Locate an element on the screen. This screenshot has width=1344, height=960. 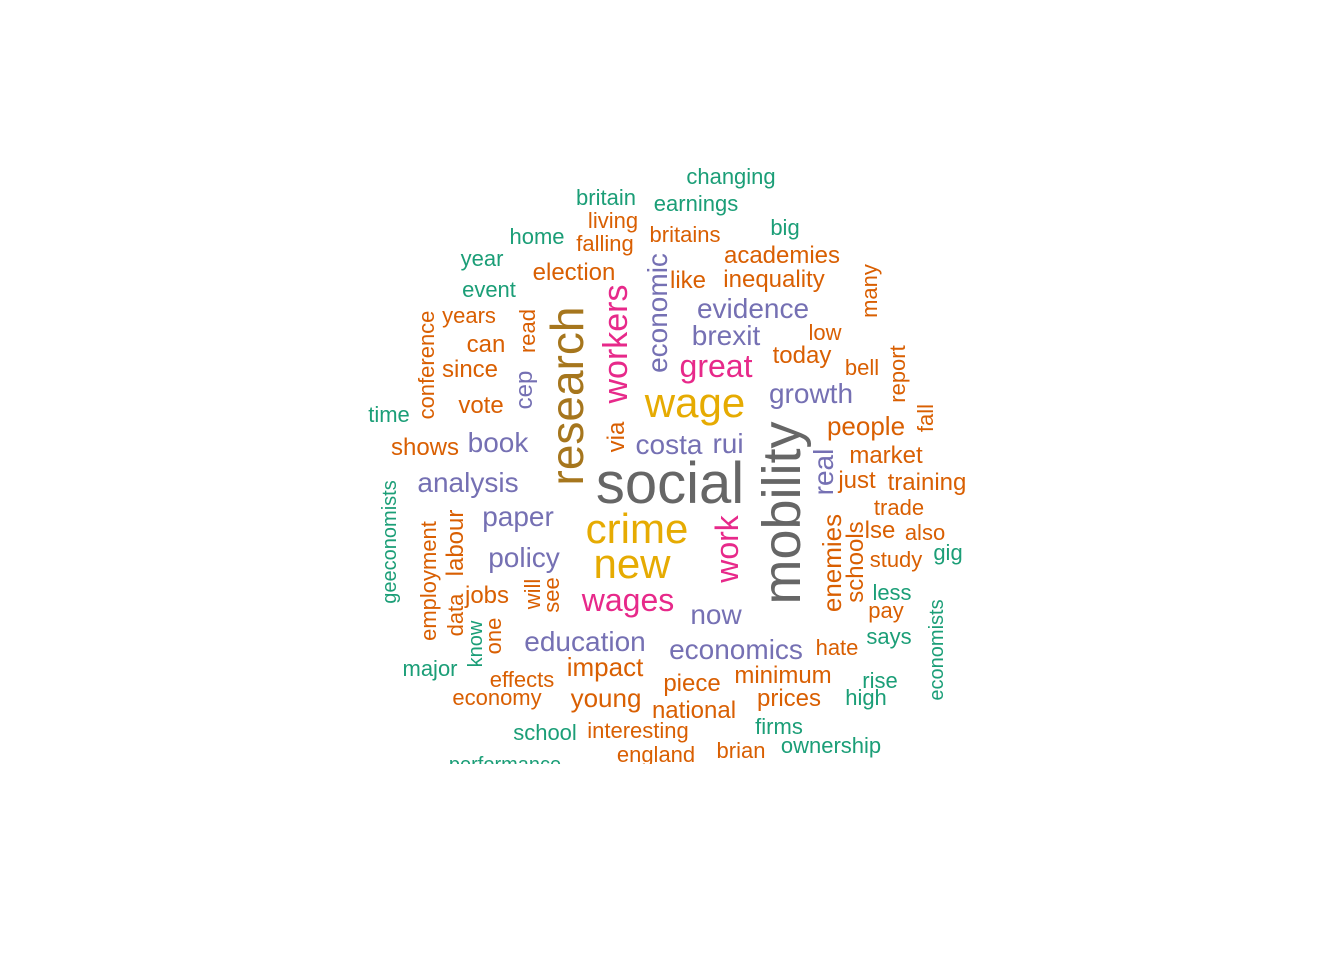
word-just: just is located at coordinates (857, 480).